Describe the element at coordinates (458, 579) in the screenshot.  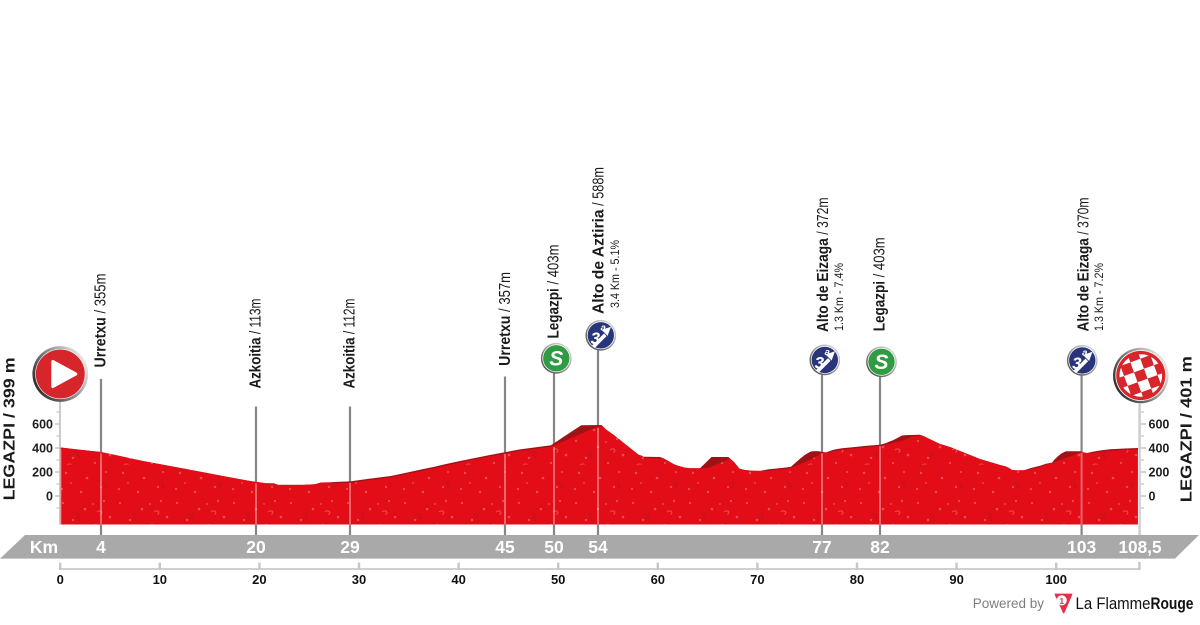
I see `svg-text: 40` at that location.